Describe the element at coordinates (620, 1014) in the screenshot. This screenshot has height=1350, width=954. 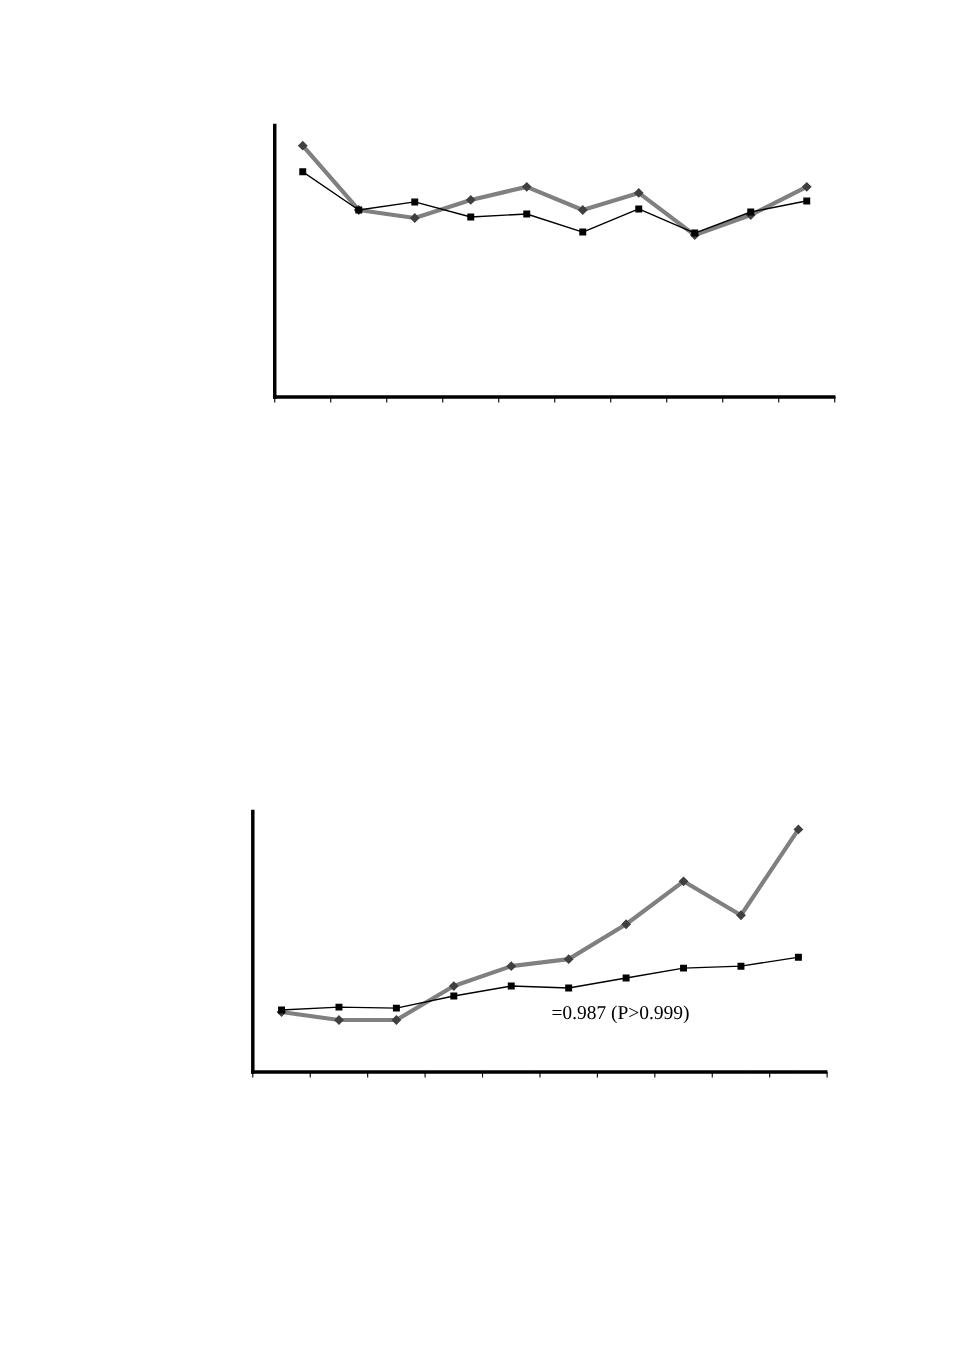
I see `annotation: =0.987 (P>0.999)` at that location.